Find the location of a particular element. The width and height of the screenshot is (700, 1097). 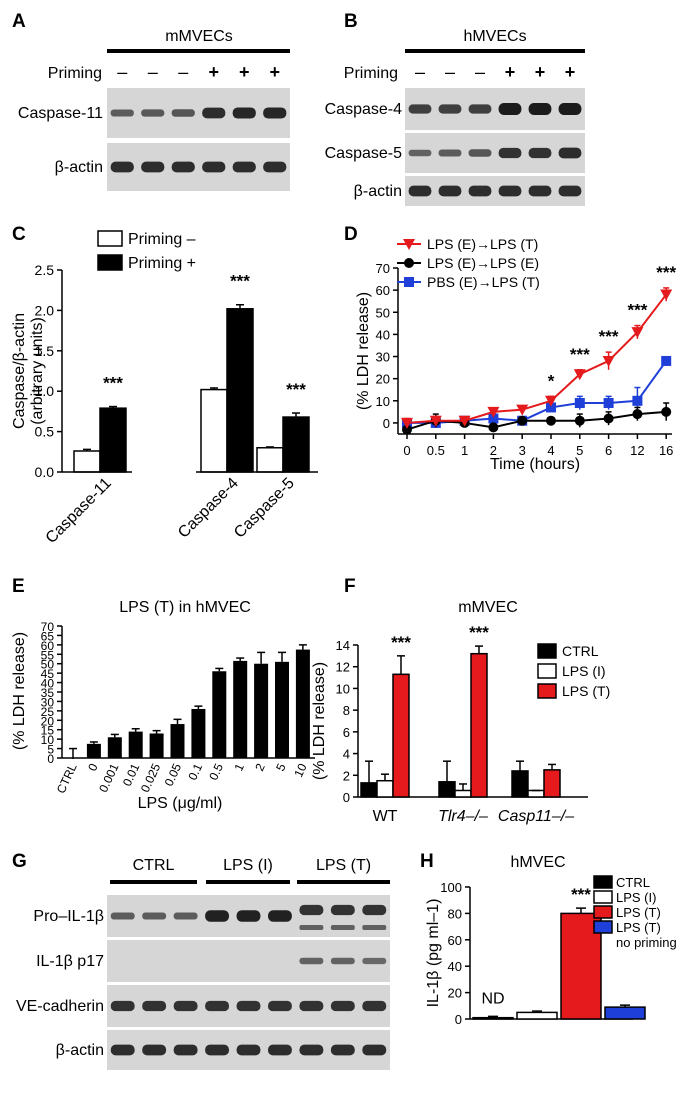

y-tick-label: 100 is located at coordinates (451, 887).